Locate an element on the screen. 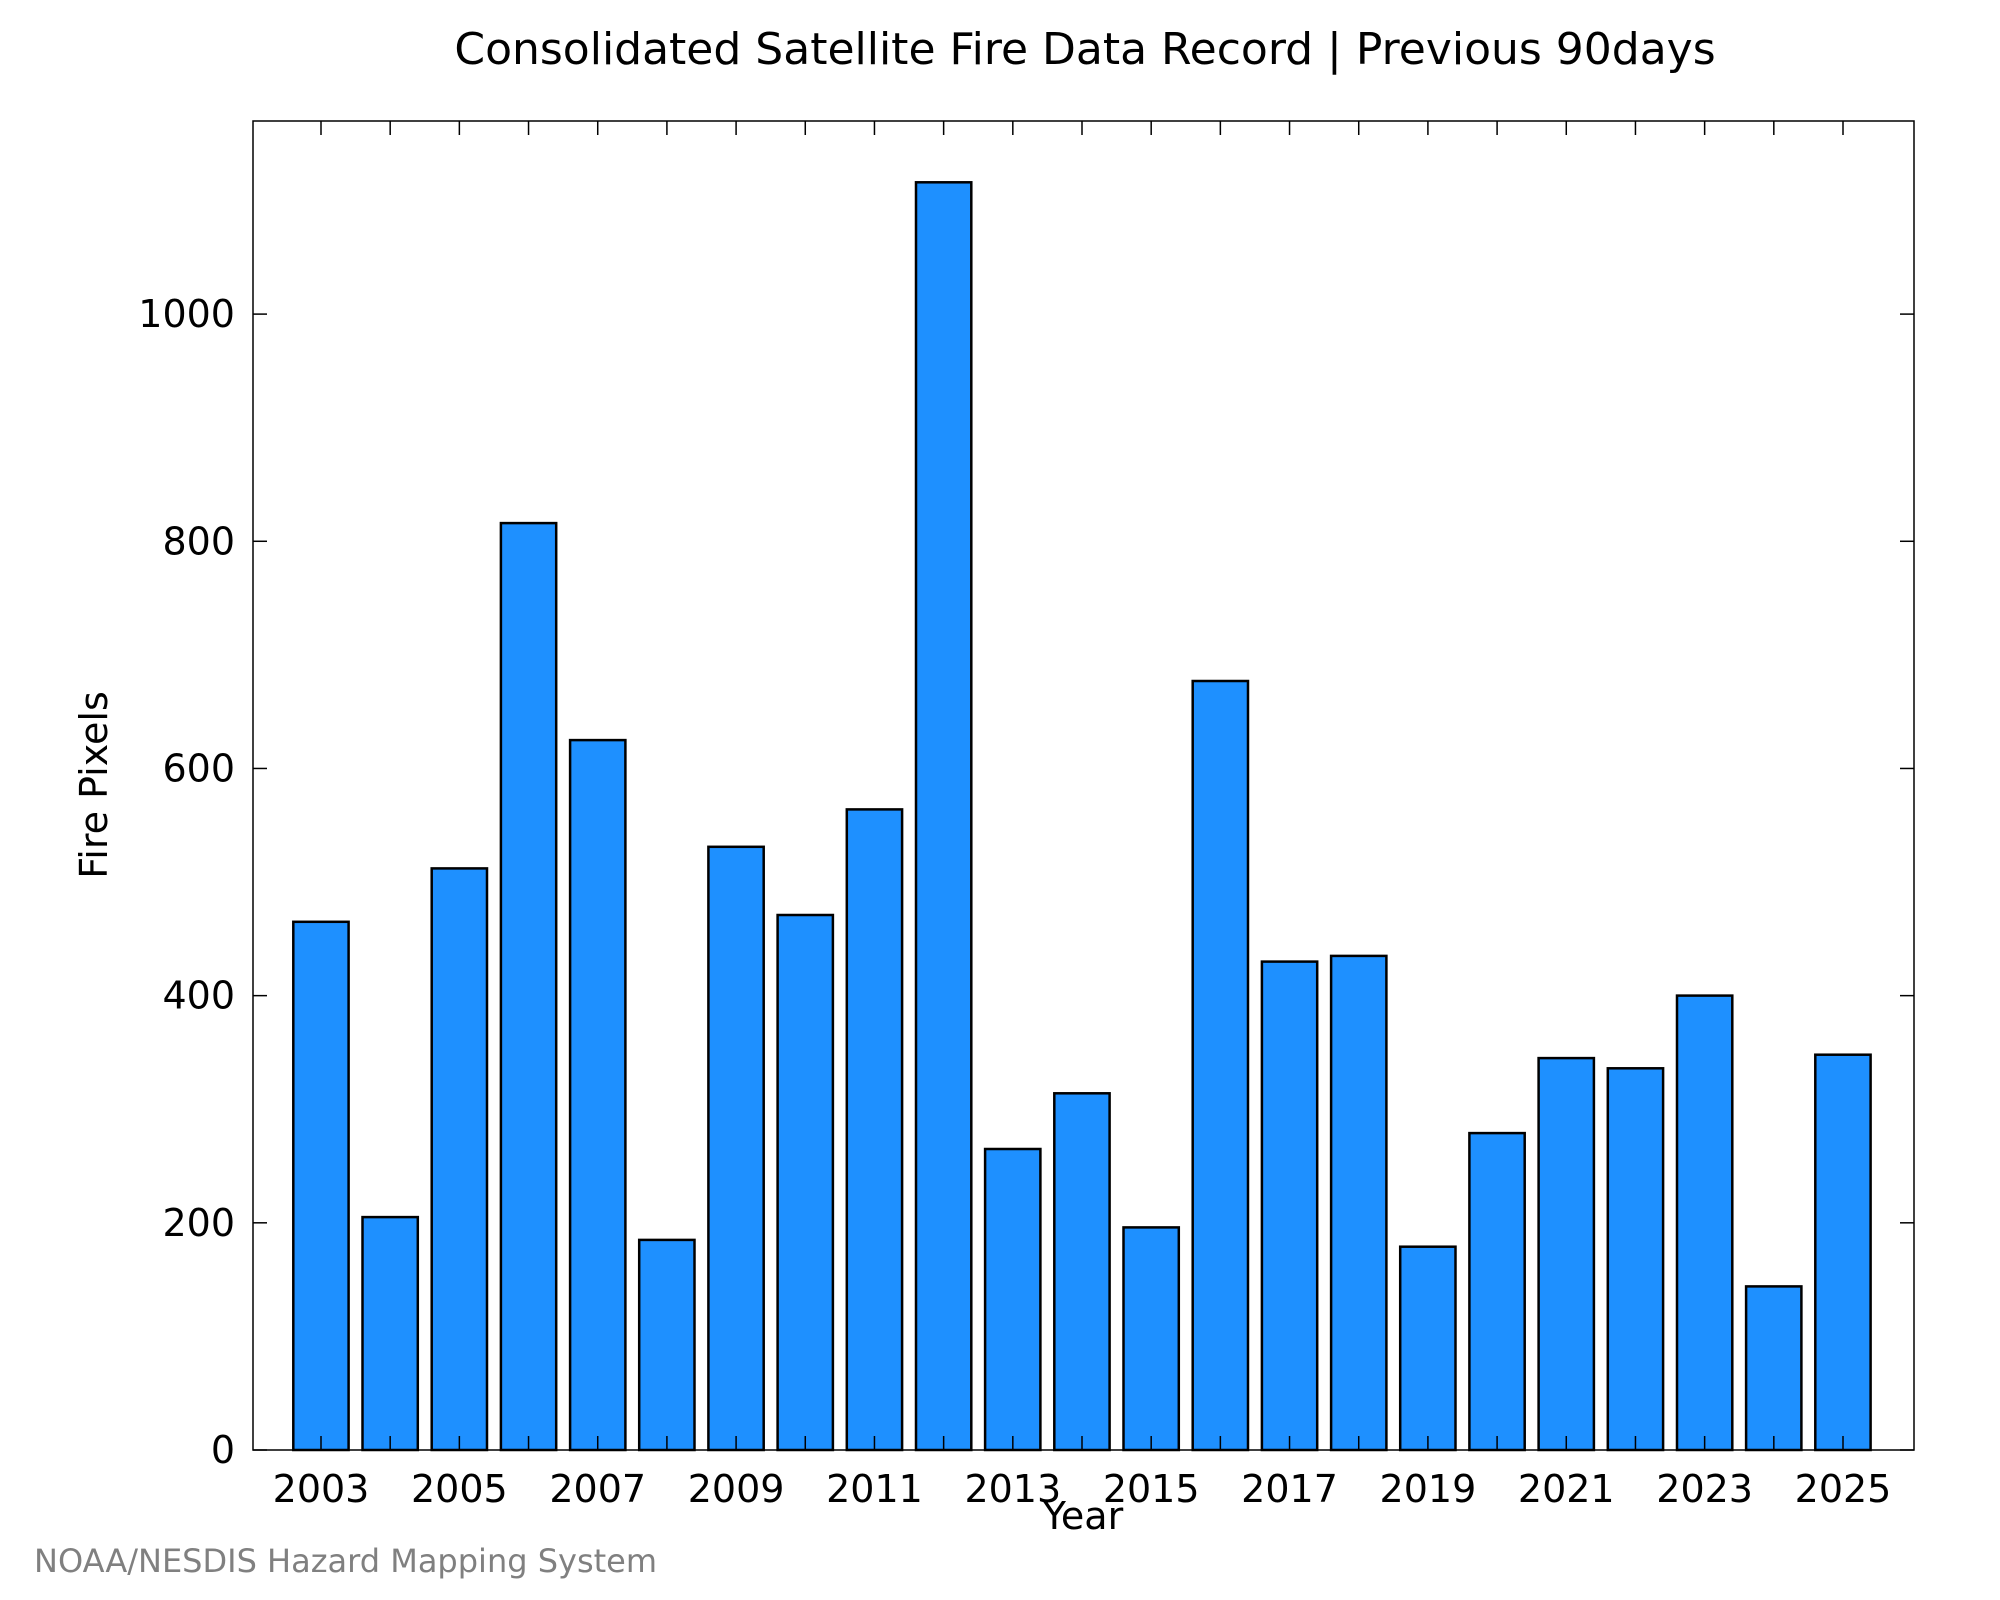 The width and height of the screenshot is (2000, 1600). y-axis-label: Fire Pixels is located at coordinates (94, 785).